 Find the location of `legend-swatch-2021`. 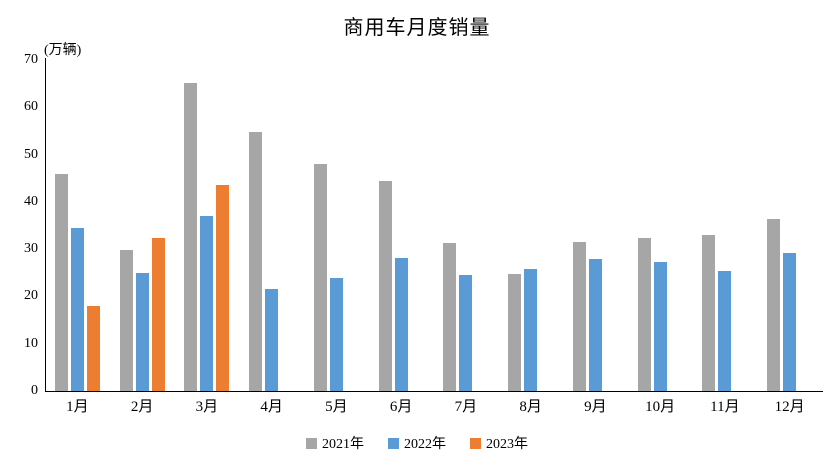

legend-swatch-2021 is located at coordinates (311, 443).